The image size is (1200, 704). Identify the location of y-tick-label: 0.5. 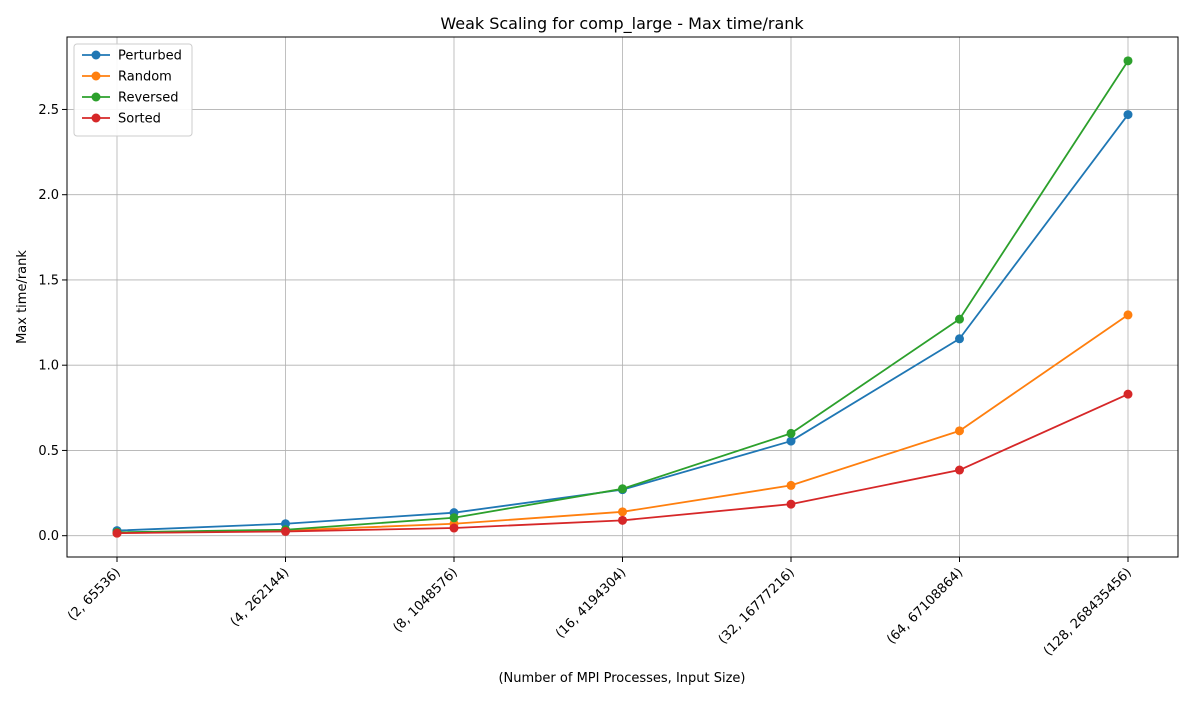
(48, 451).